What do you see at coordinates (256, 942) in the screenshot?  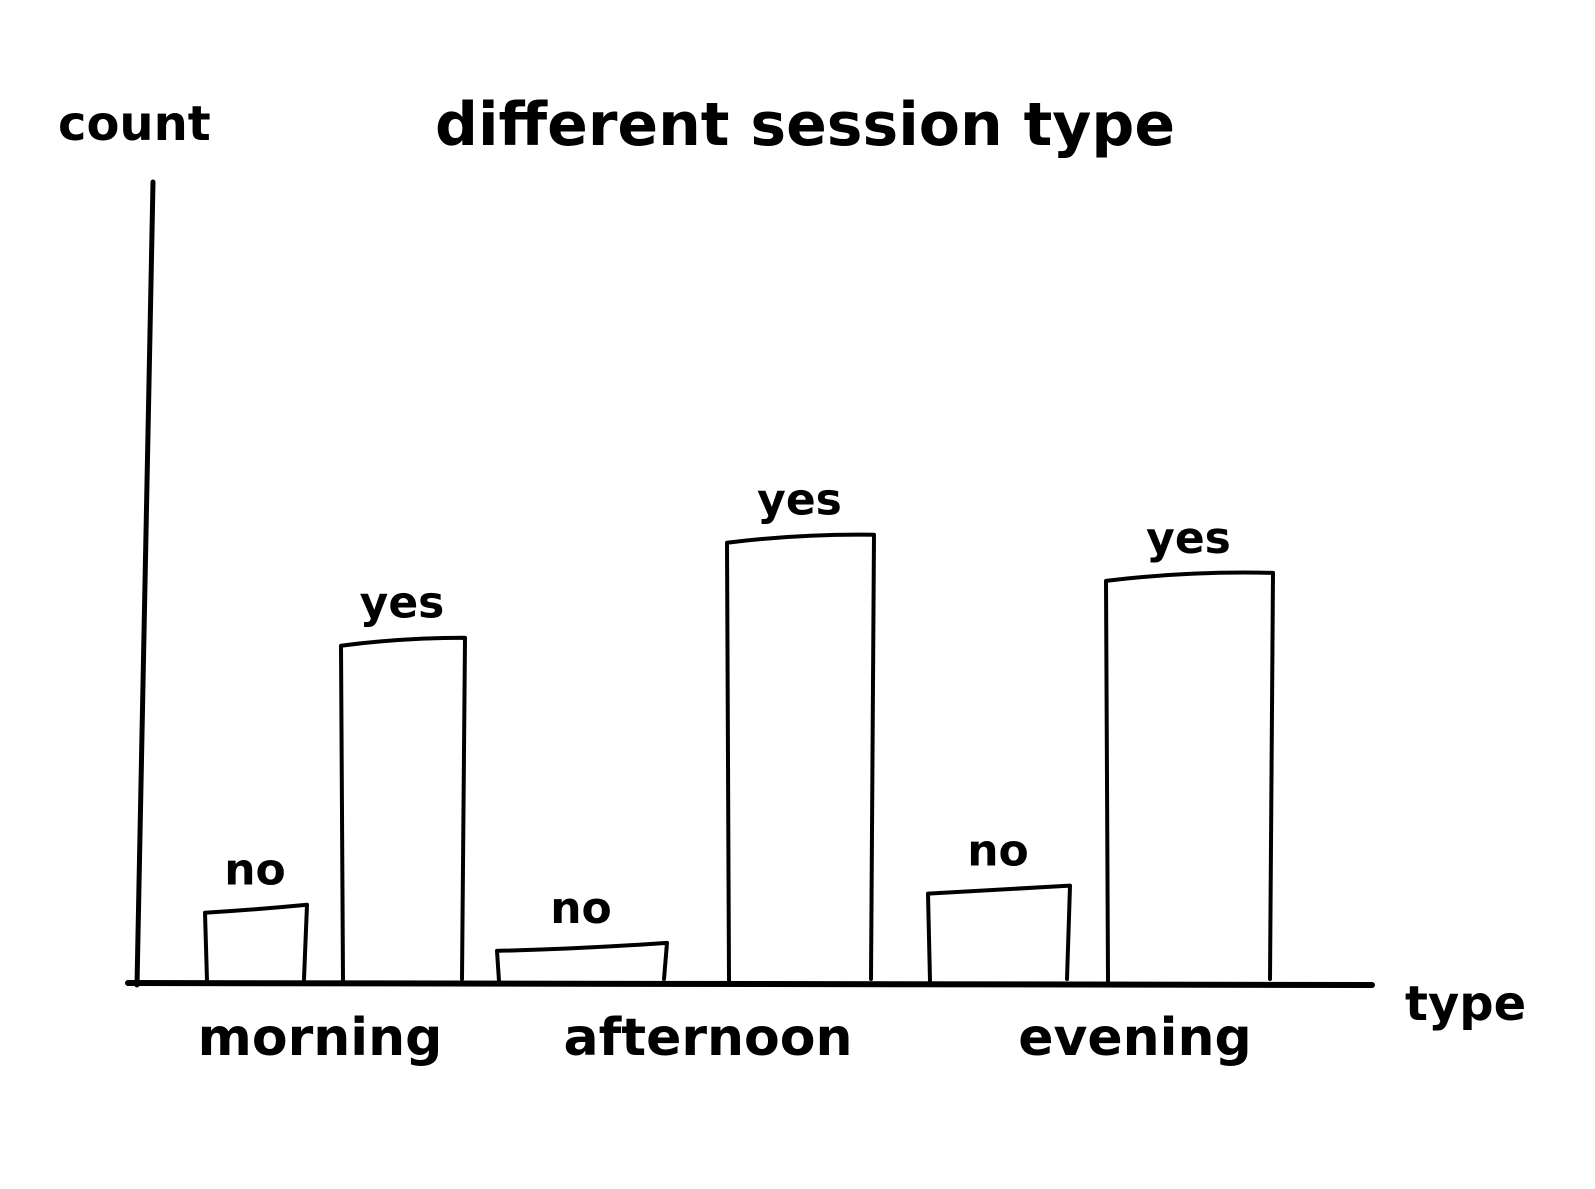 I see `bar-morning-no` at bounding box center [256, 942].